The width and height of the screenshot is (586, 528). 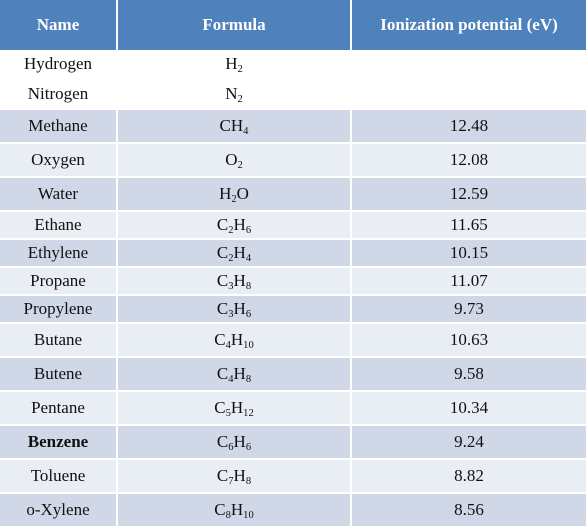 I want to click on table-row: Hydrogen H2, so click(x=293, y=65).